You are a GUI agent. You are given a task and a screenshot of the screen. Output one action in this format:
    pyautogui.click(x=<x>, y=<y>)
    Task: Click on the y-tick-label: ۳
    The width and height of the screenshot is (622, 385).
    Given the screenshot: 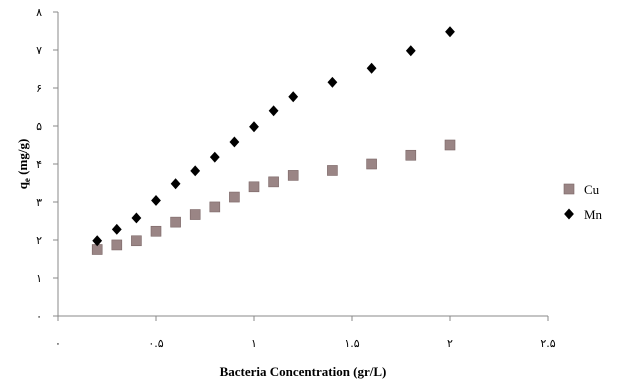 What is the action you would take?
    pyautogui.click(x=39, y=202)
    